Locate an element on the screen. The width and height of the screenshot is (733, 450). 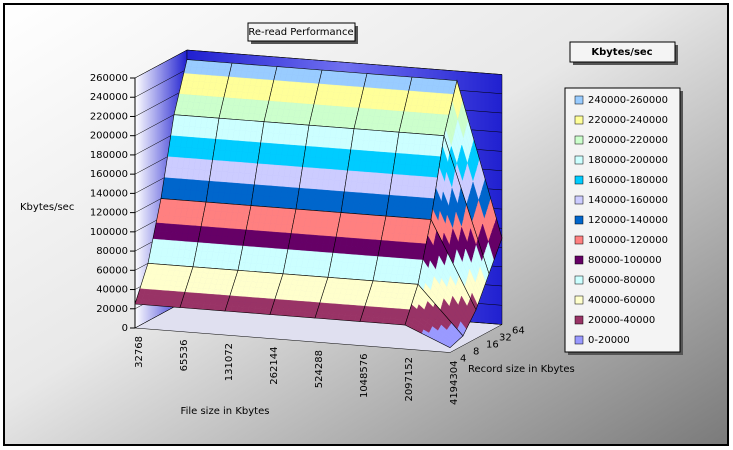
y-tick-label: 160000 is located at coordinates (109, 174).